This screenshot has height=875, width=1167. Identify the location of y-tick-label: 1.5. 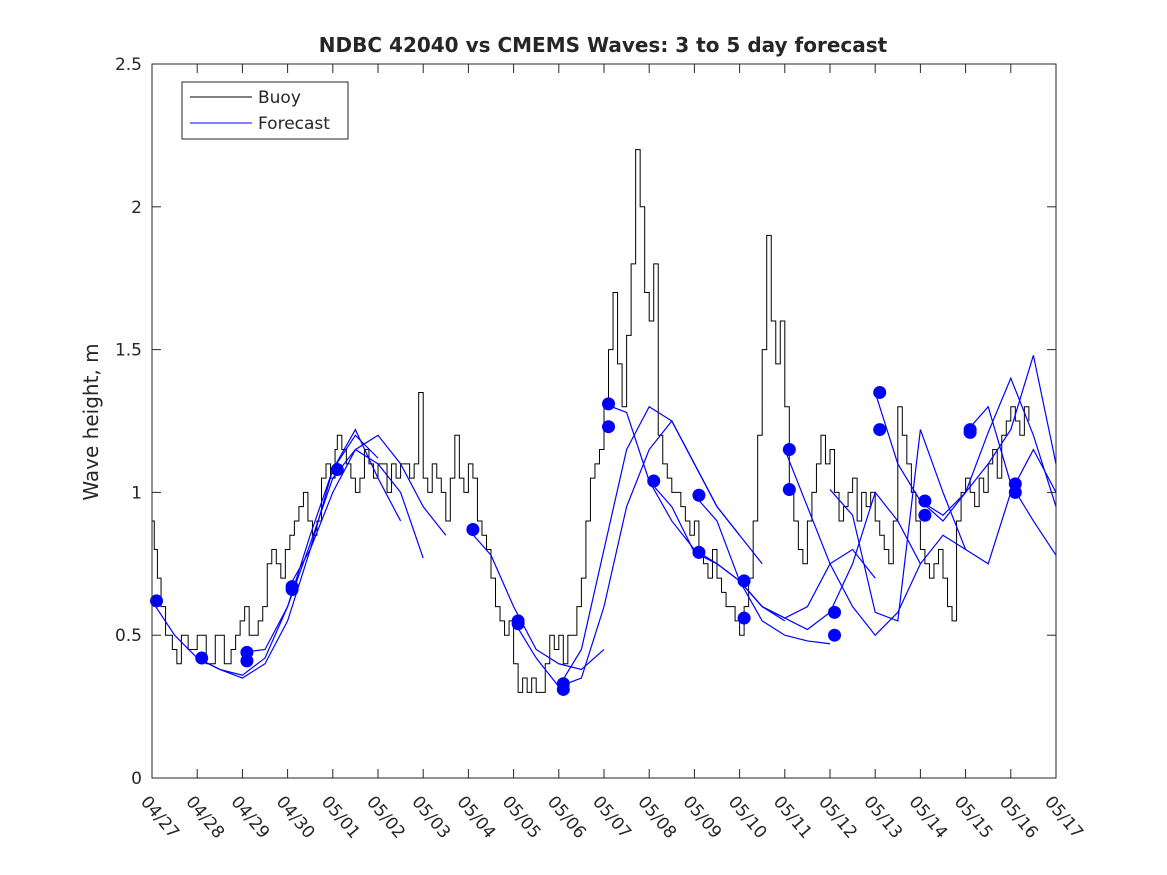
(128, 351).